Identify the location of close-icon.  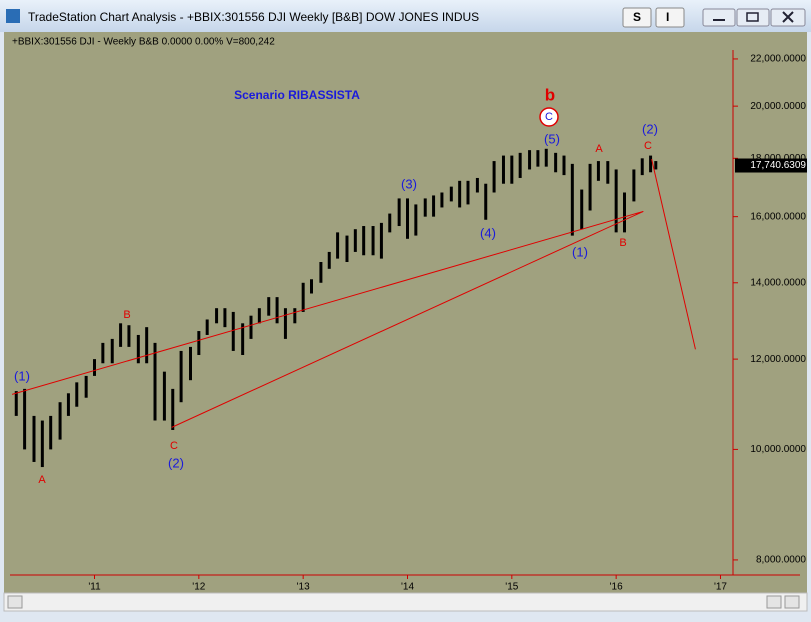
(788, 17).